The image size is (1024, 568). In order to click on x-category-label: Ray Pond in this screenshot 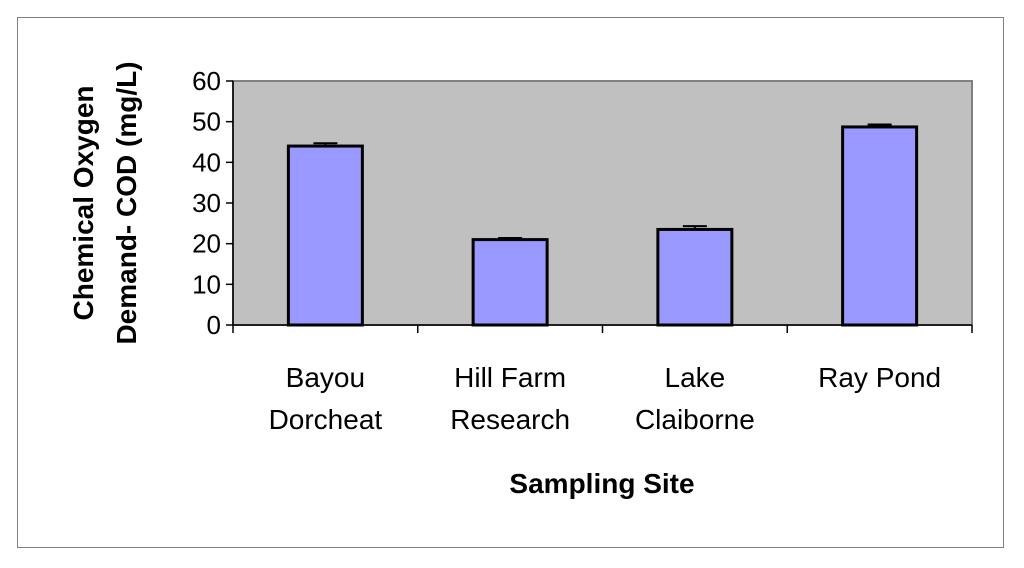, I will do `click(879, 377)`.